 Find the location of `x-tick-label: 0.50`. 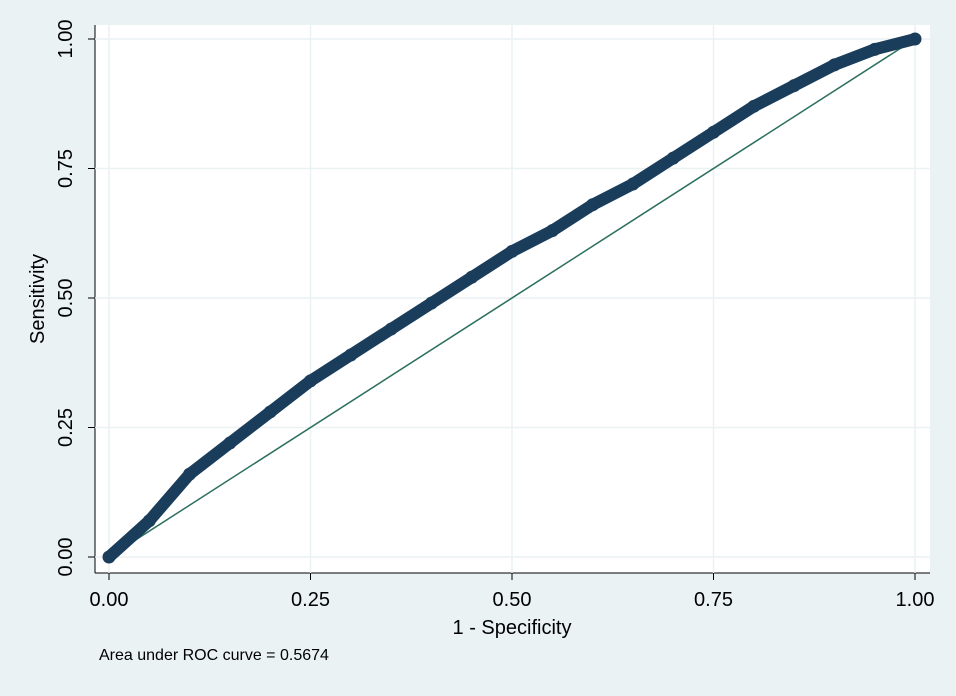

x-tick-label: 0.50 is located at coordinates (512, 600).